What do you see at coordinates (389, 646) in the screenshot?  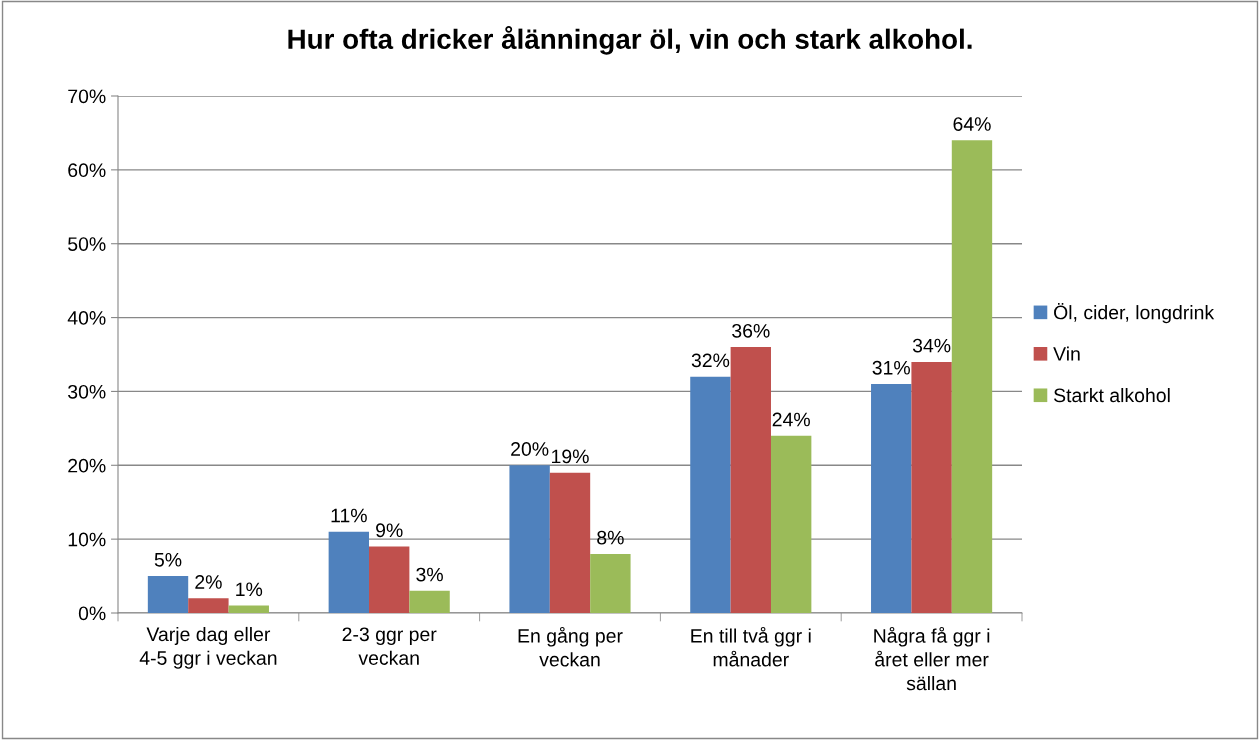 I see `x-tick-label: 2-3 ggr per veckan` at bounding box center [389, 646].